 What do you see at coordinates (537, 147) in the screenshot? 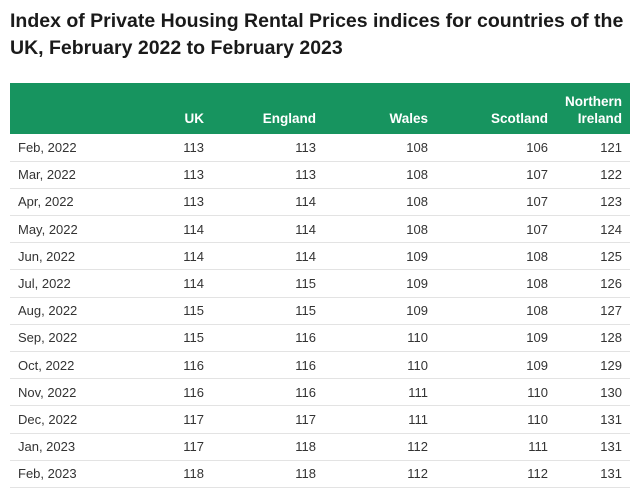
I see `cell-scotland: 106` at bounding box center [537, 147].